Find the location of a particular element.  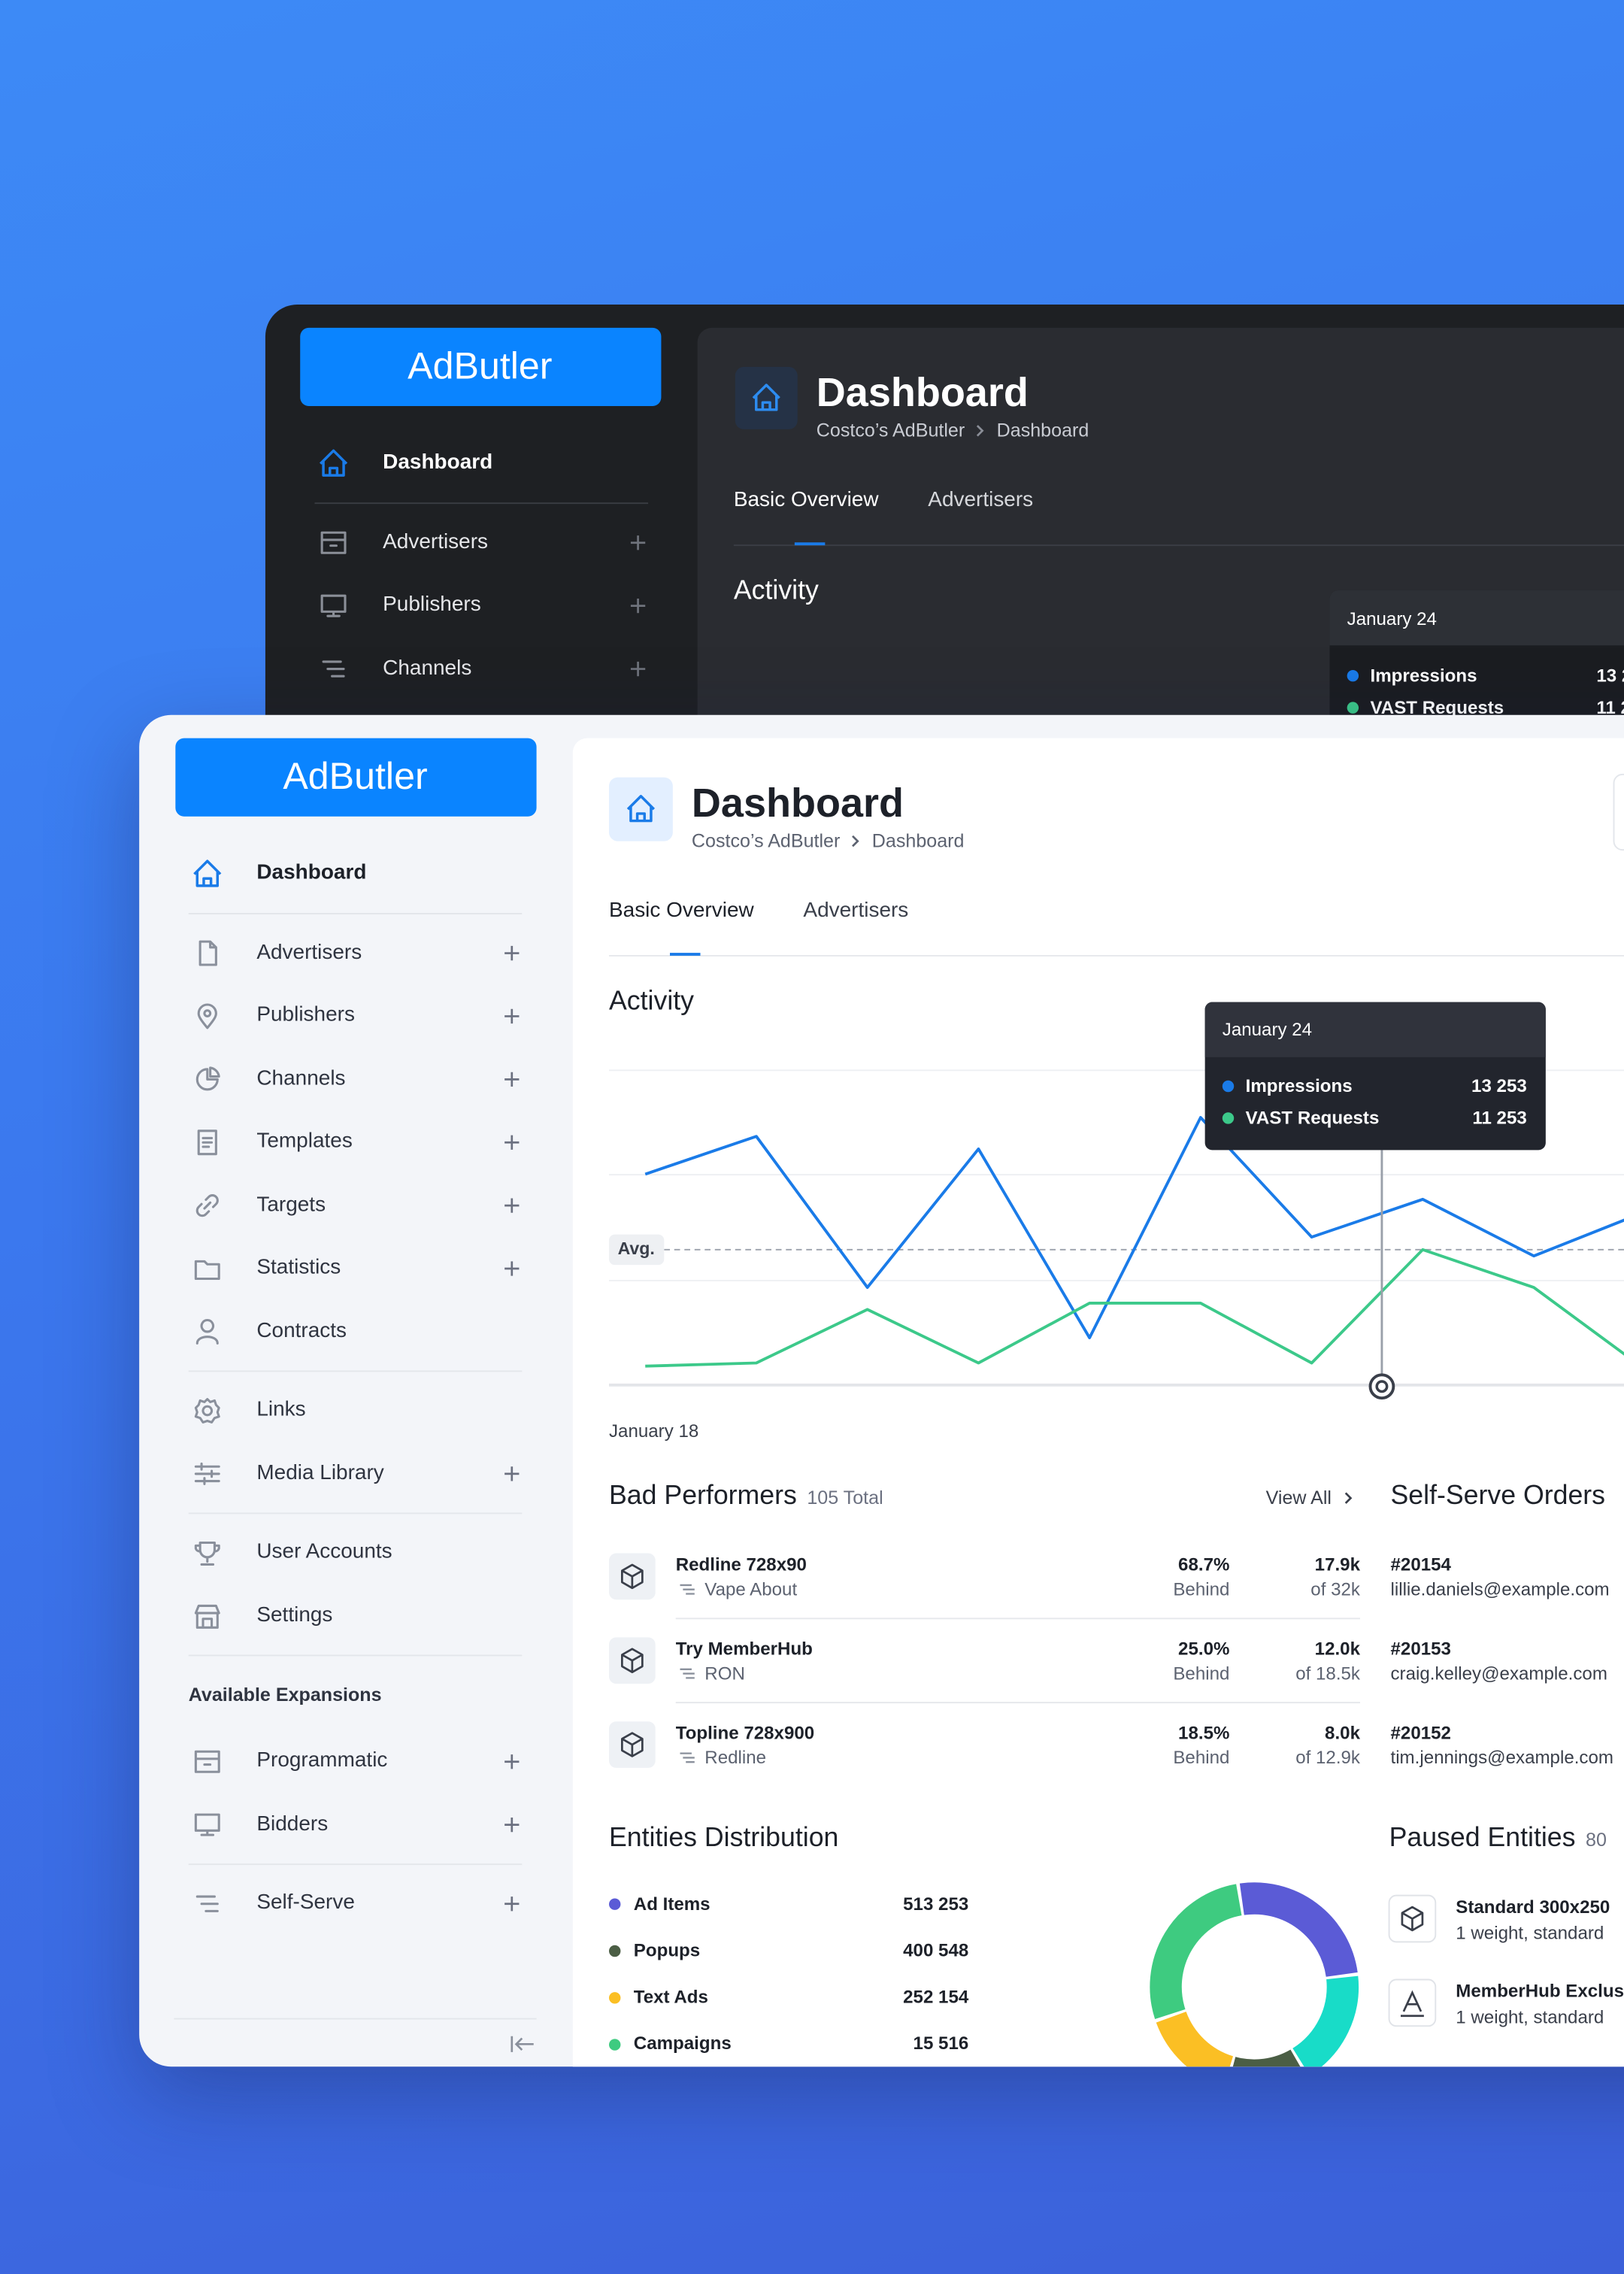

section-title: Paused Entities is located at coordinates (1482, 1837).